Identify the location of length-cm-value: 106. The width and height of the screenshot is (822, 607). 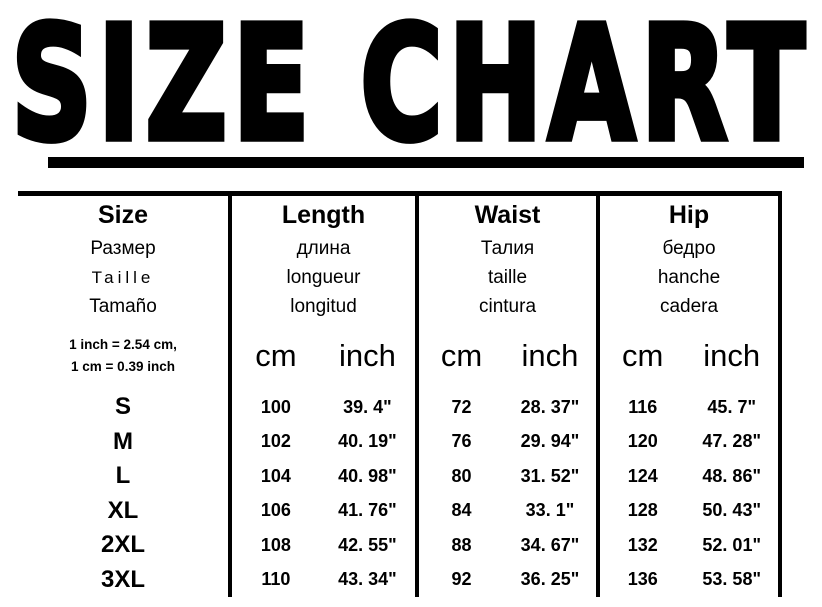
(275, 510).